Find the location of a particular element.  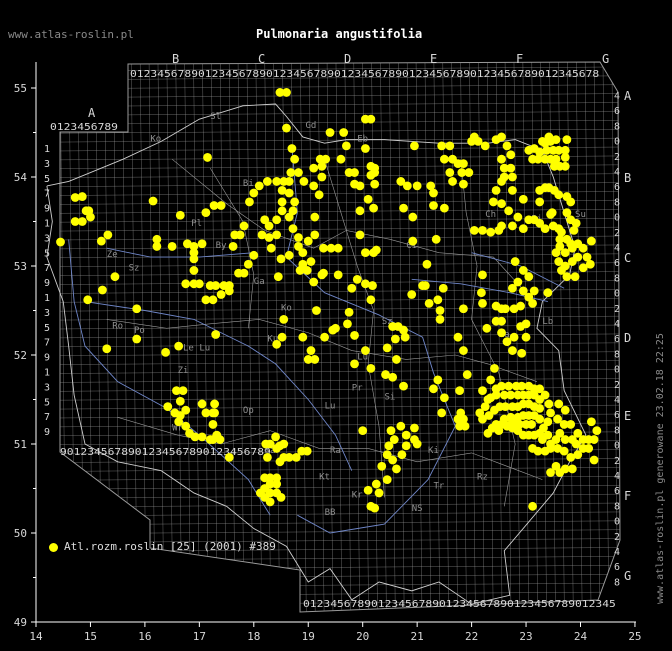

region-label: NS is located at coordinates (417, 509).